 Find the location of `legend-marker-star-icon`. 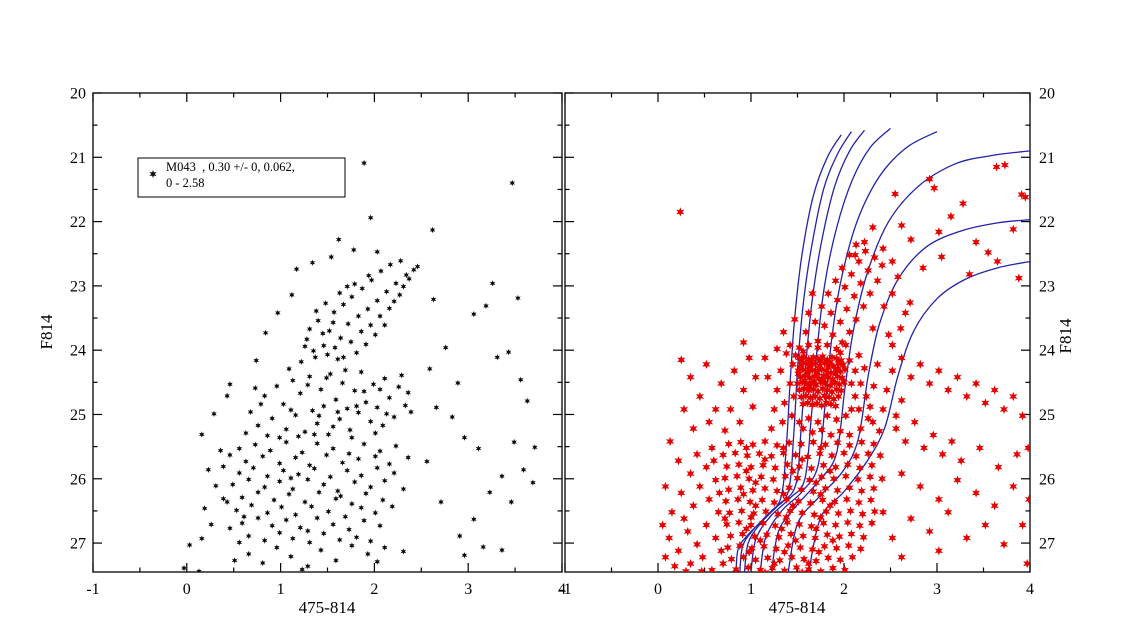

legend-marker-star-icon is located at coordinates (153, 174).